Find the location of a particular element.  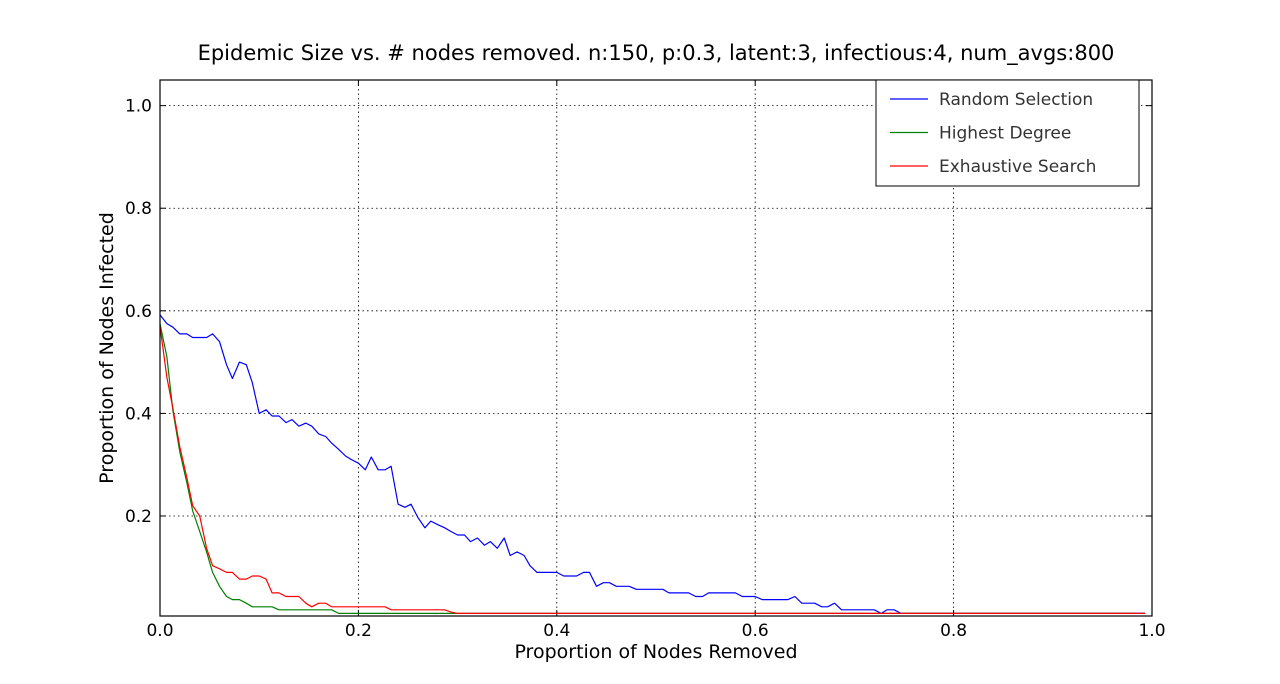

x-tick-label: 0.6 is located at coordinates (755, 631).